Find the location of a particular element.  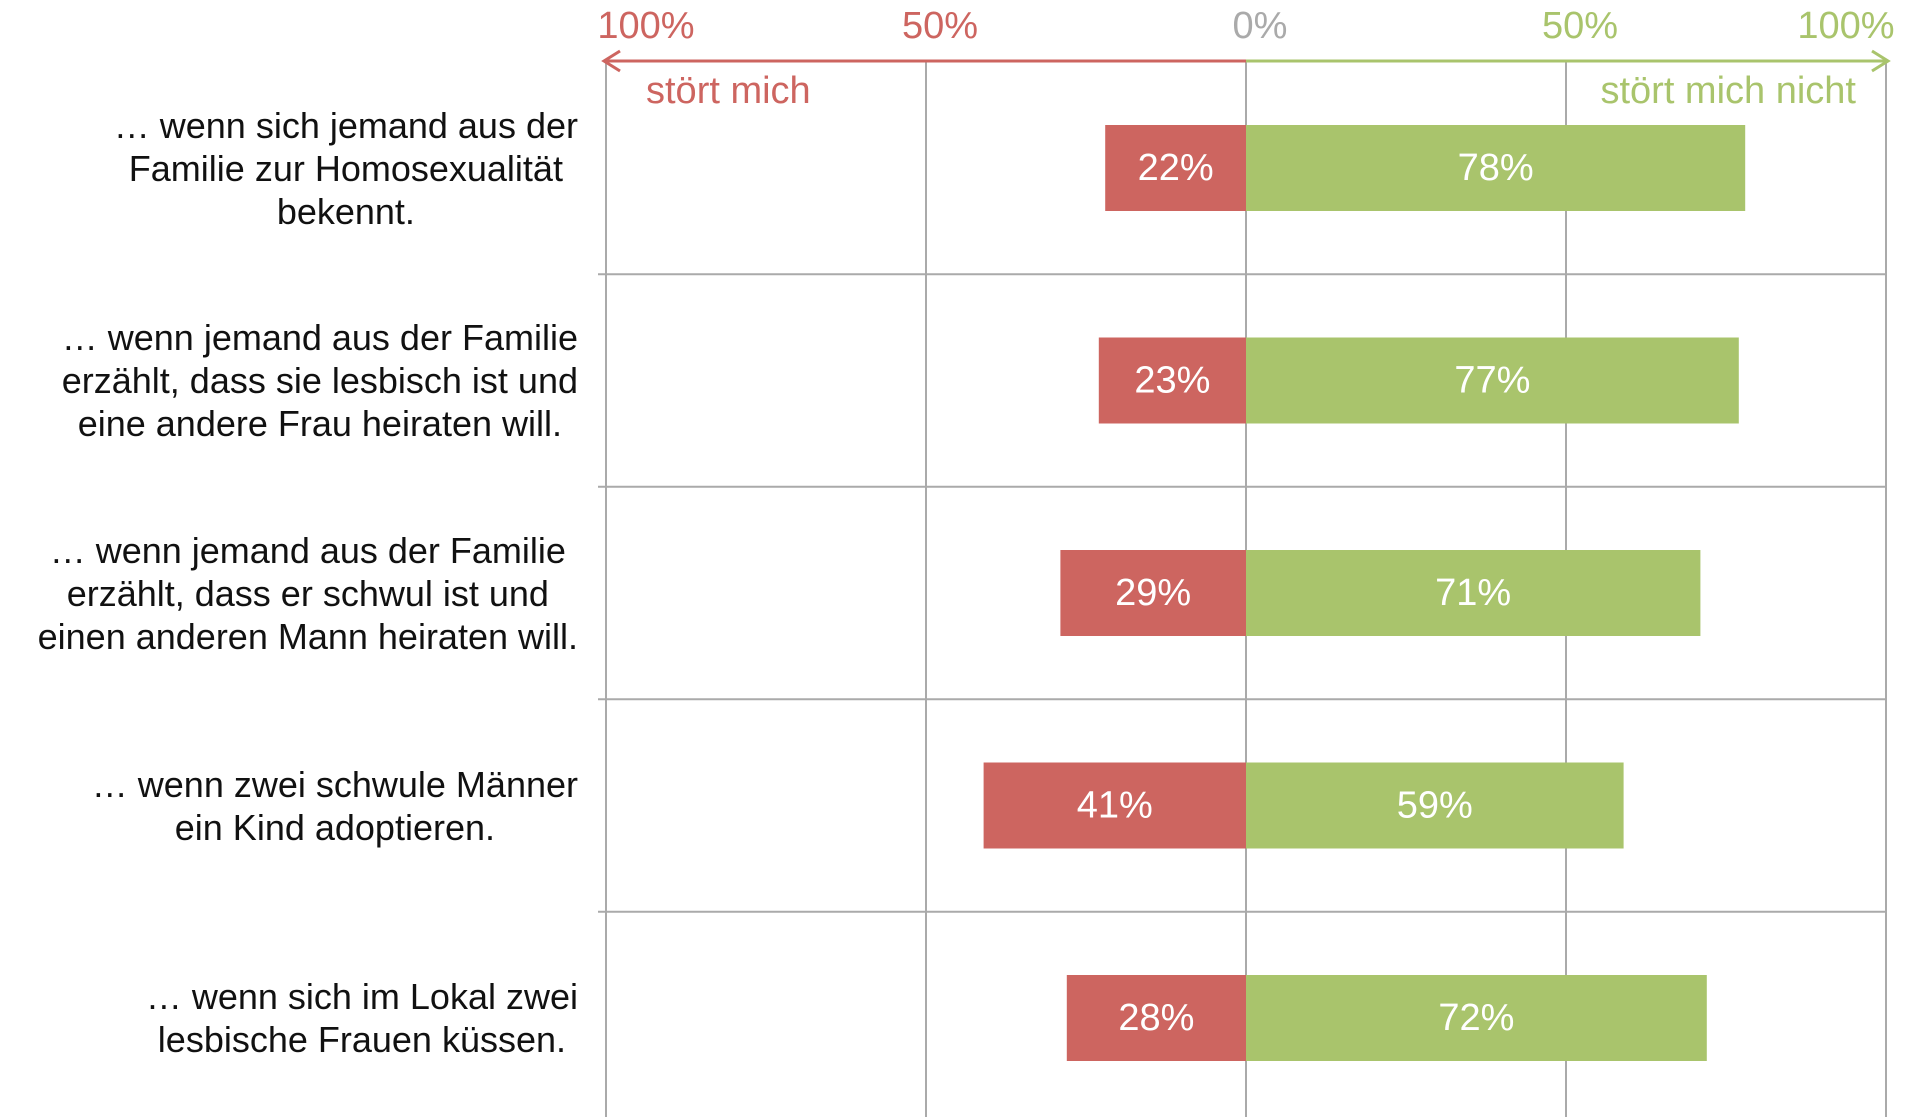

value-label: 59% is located at coordinates (1435, 806).